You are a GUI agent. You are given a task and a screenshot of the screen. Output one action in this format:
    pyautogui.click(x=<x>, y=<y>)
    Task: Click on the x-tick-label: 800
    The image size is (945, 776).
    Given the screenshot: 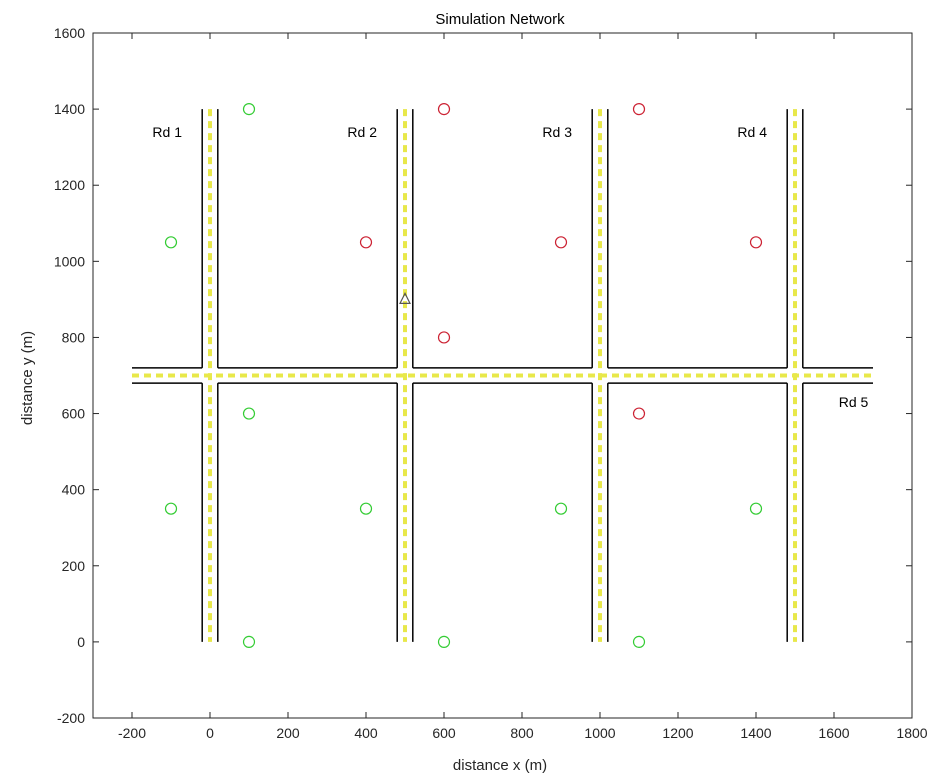 What is the action you would take?
    pyautogui.click(x=522, y=733)
    